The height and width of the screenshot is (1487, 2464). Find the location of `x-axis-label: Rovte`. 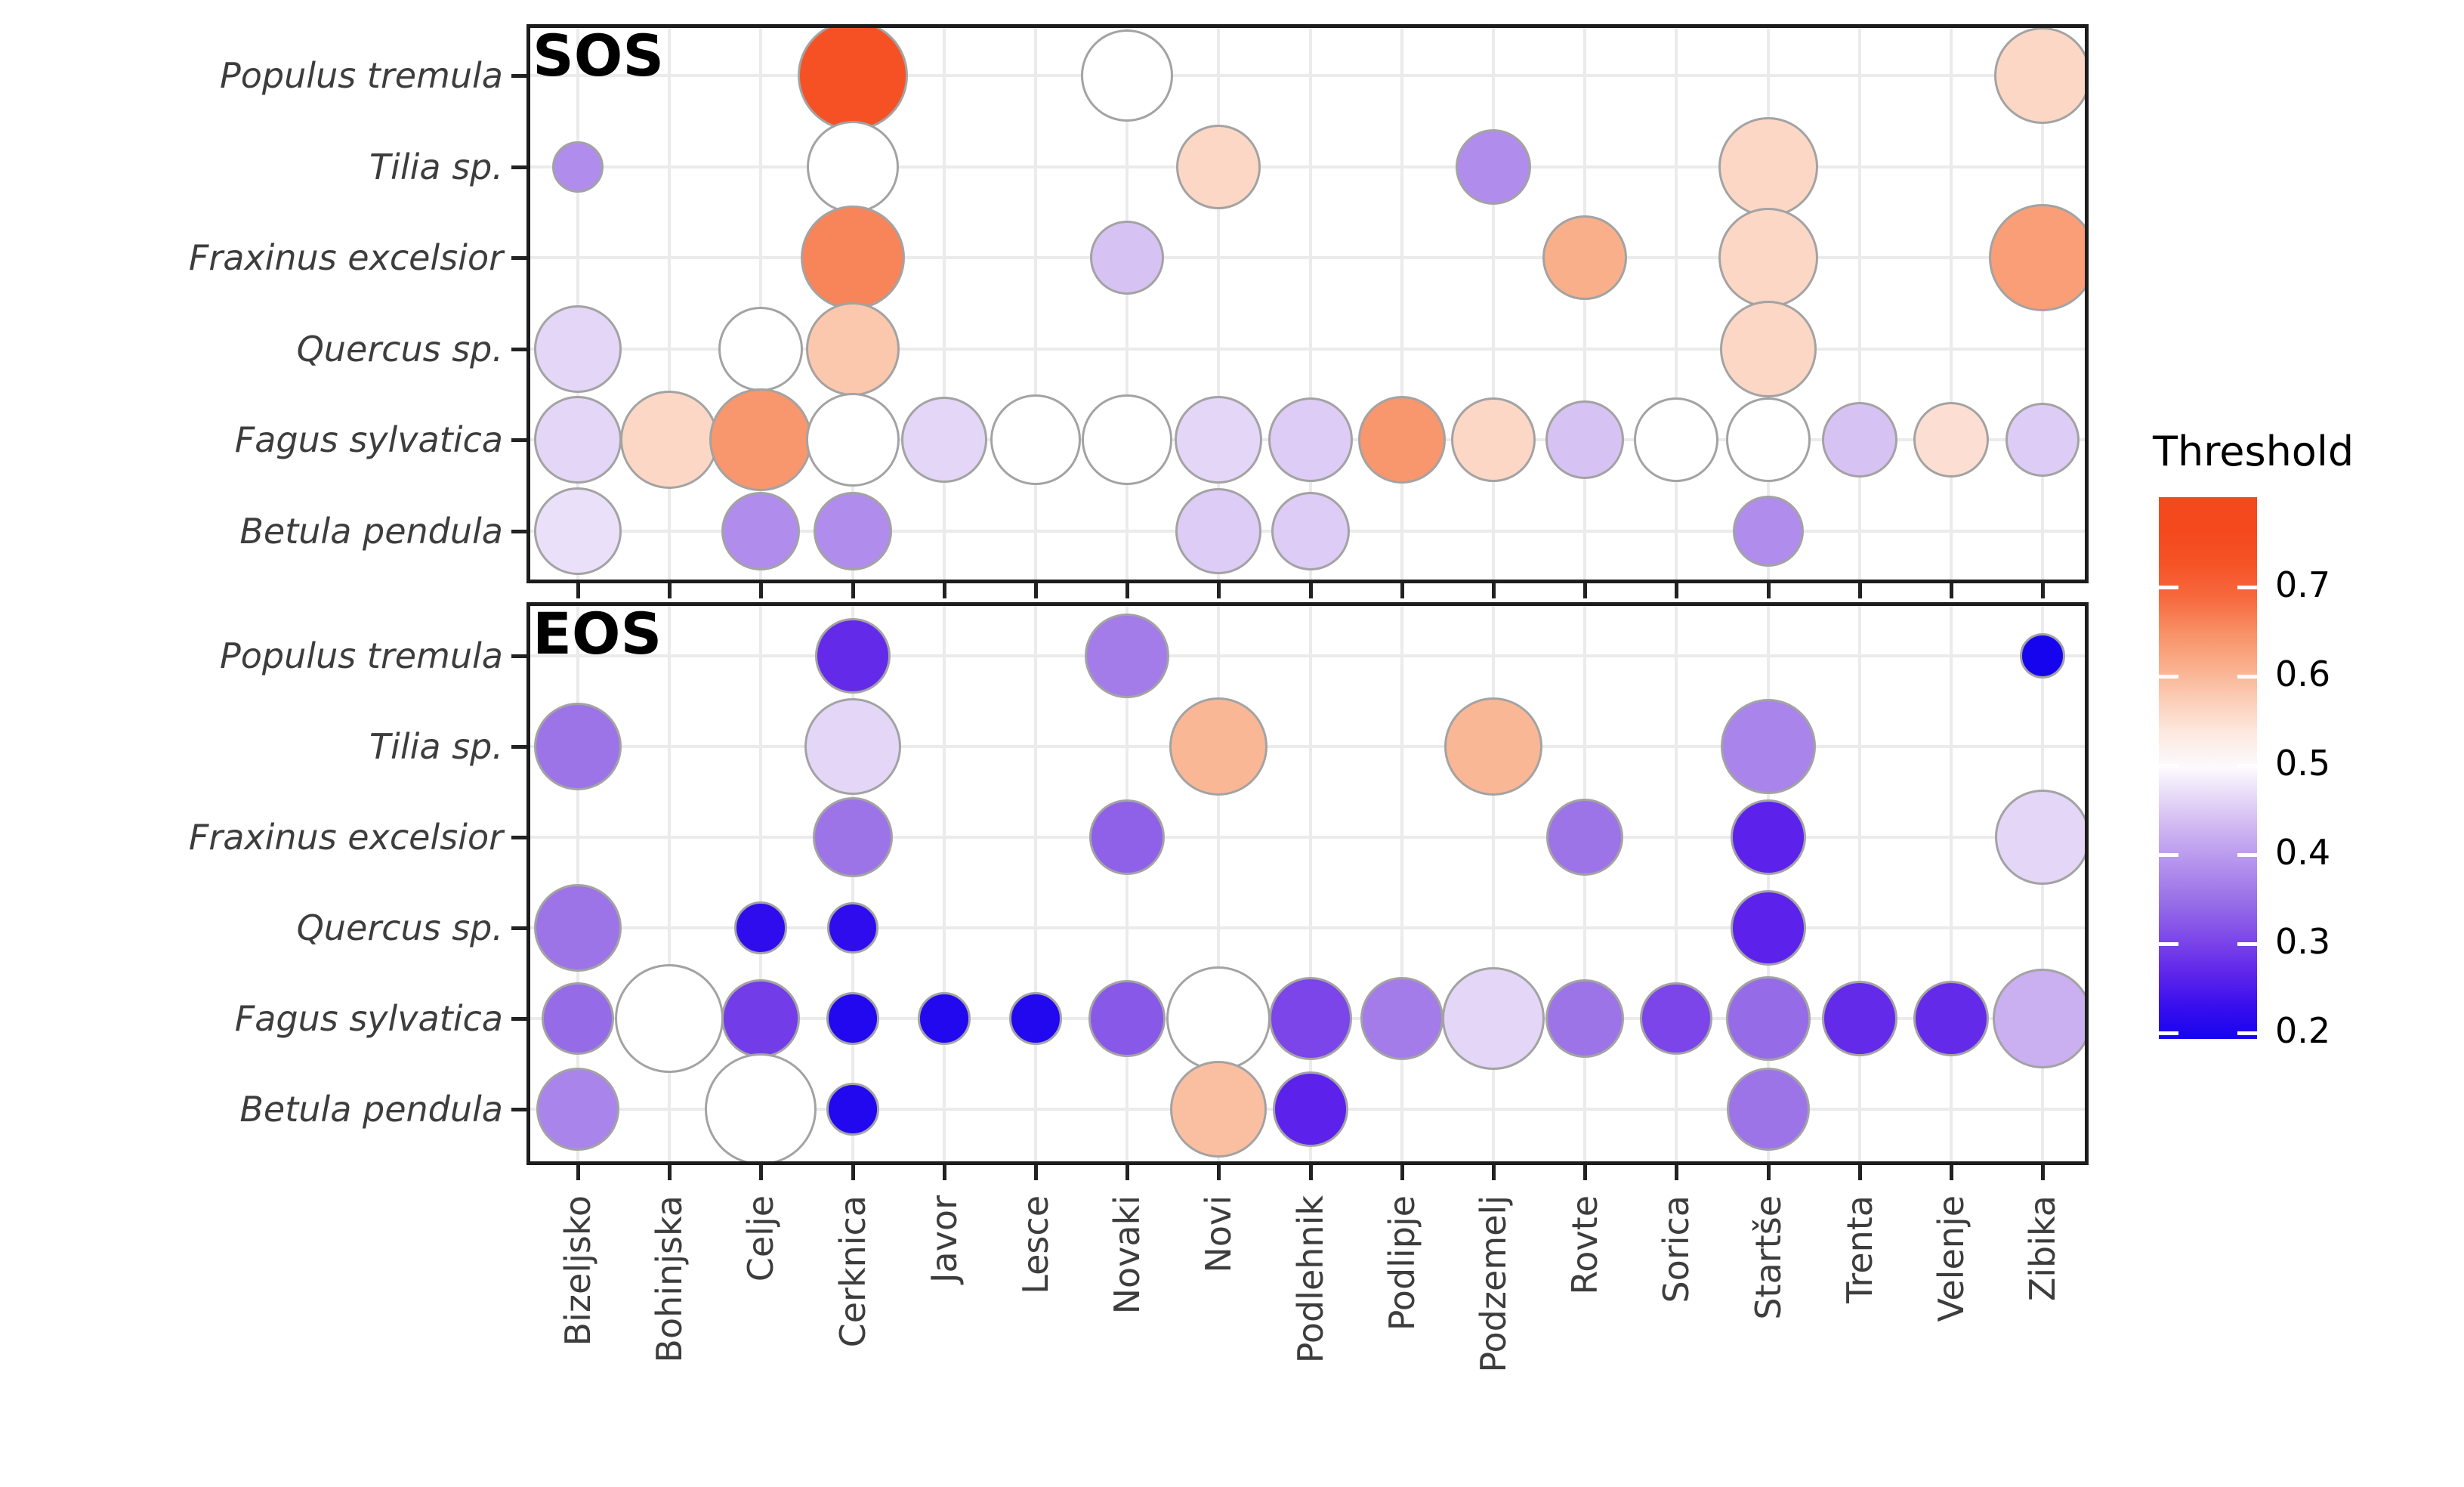

x-axis-label: Rovte is located at coordinates (1585, 1245).